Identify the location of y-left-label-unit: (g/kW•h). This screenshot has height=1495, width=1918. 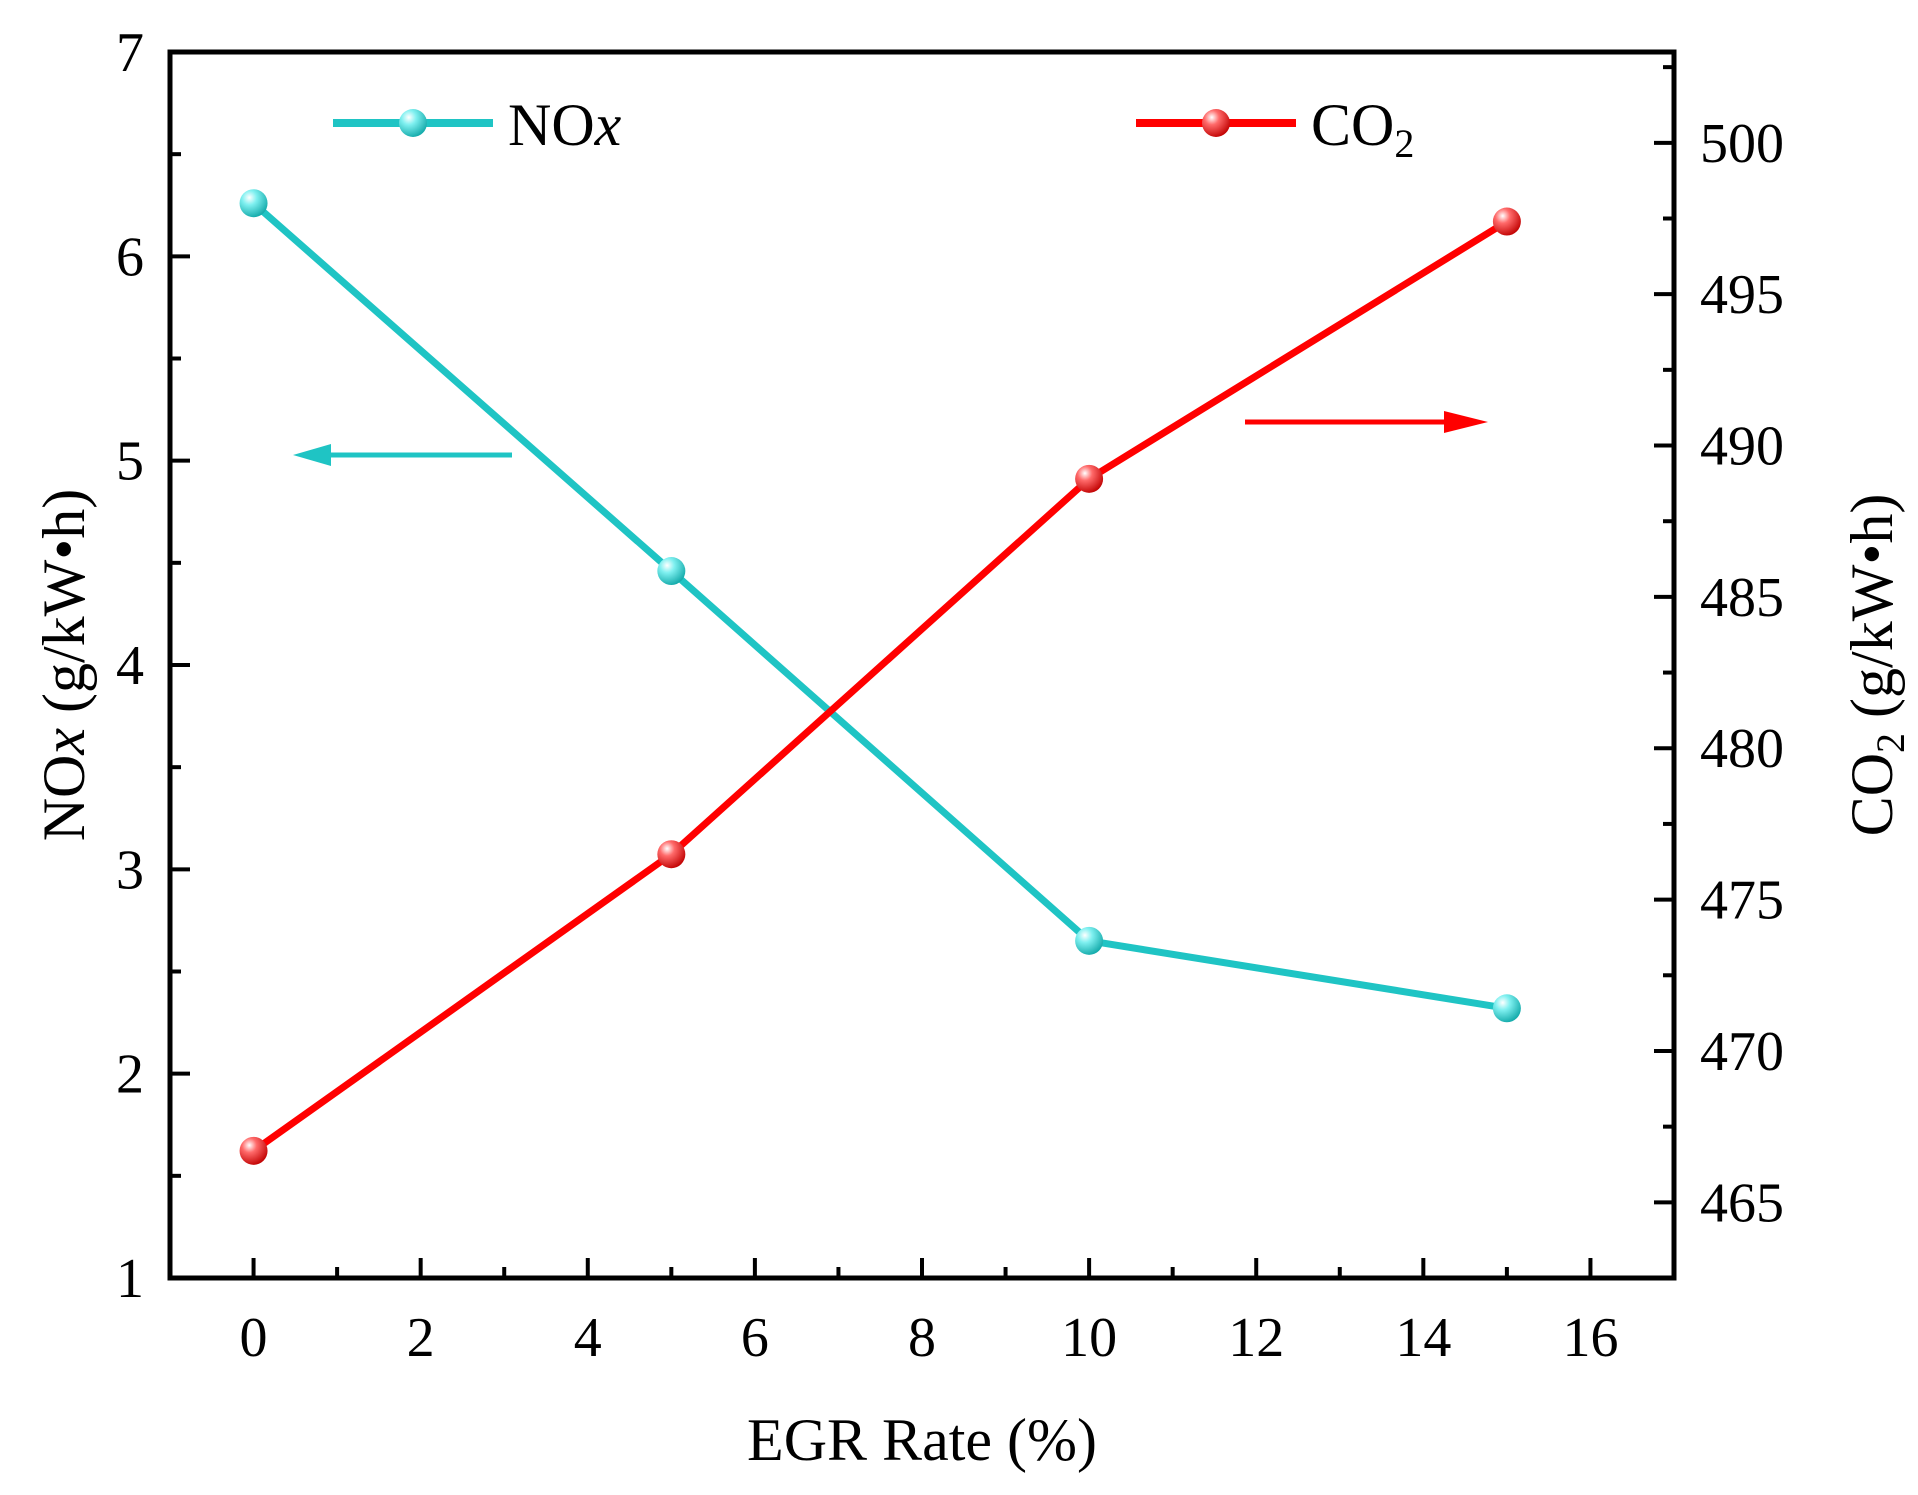
(64, 608).